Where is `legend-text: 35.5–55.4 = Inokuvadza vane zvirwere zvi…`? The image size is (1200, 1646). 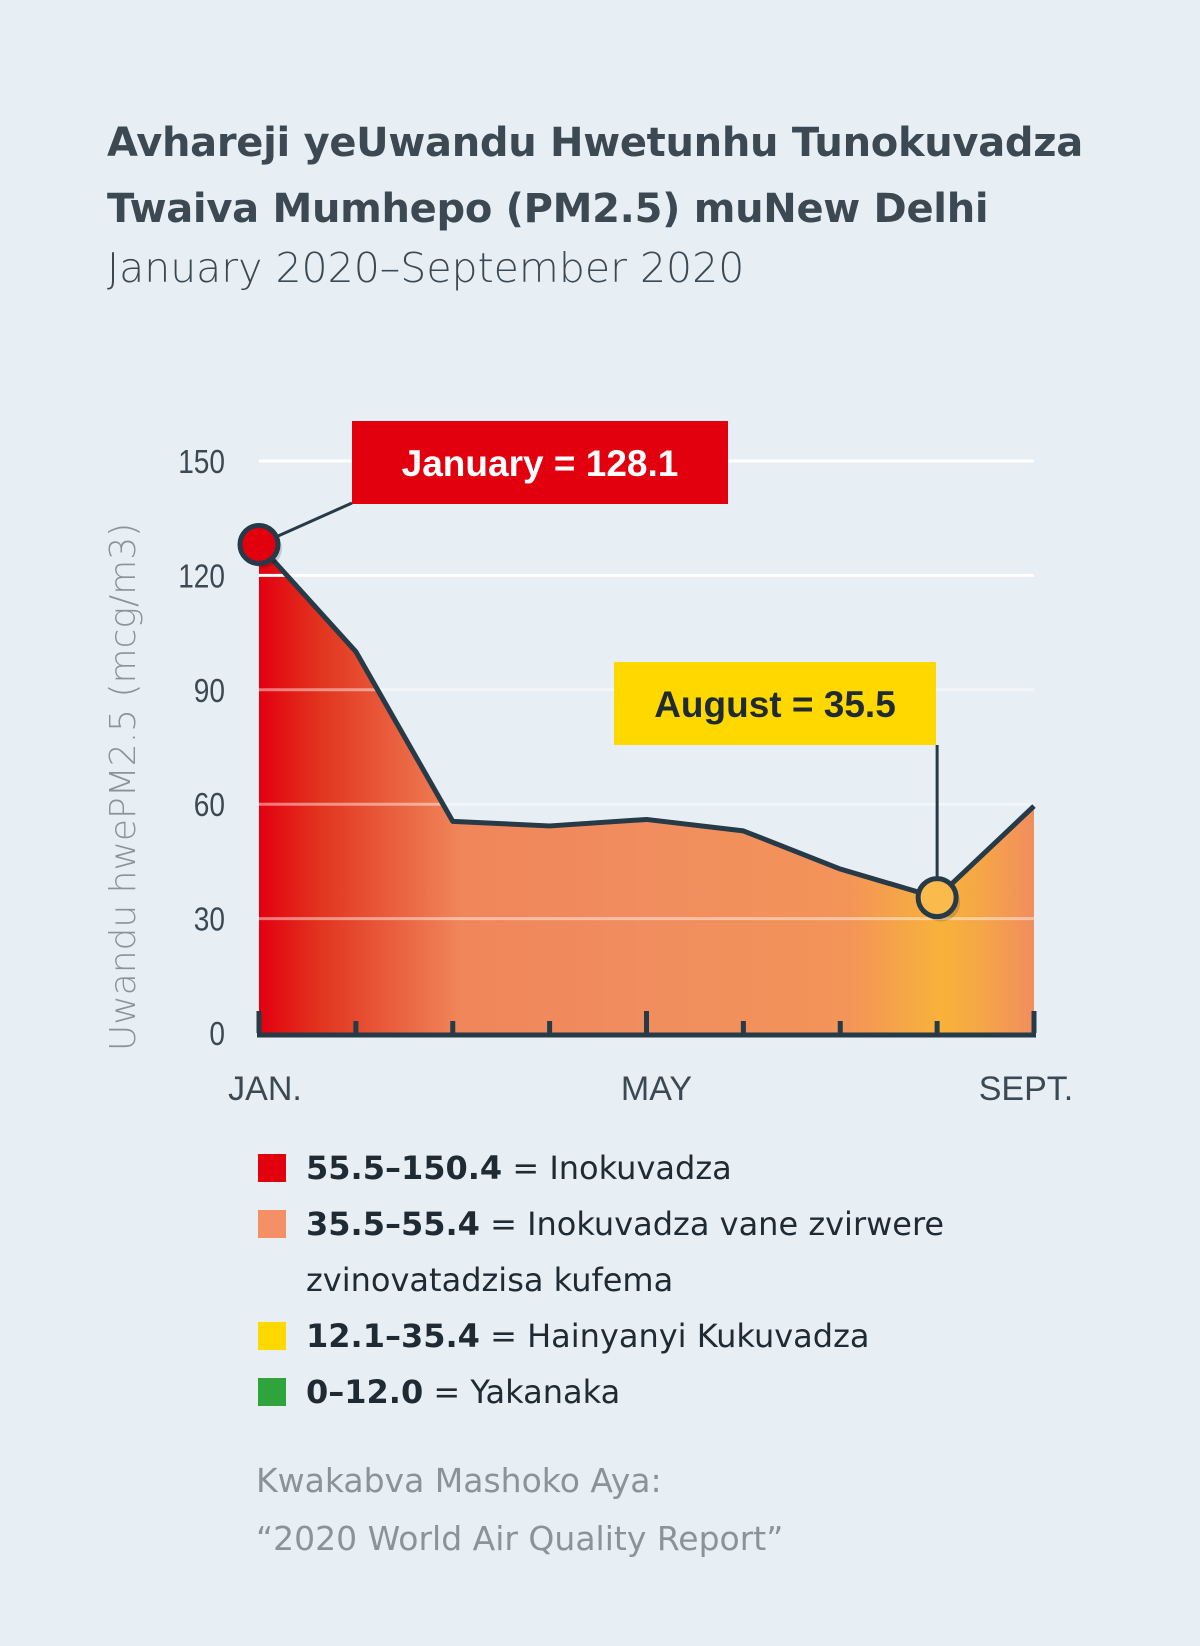
legend-text: 35.5–55.4 = Inokuvadza vane zvirwere zvi… is located at coordinates (626, 1252).